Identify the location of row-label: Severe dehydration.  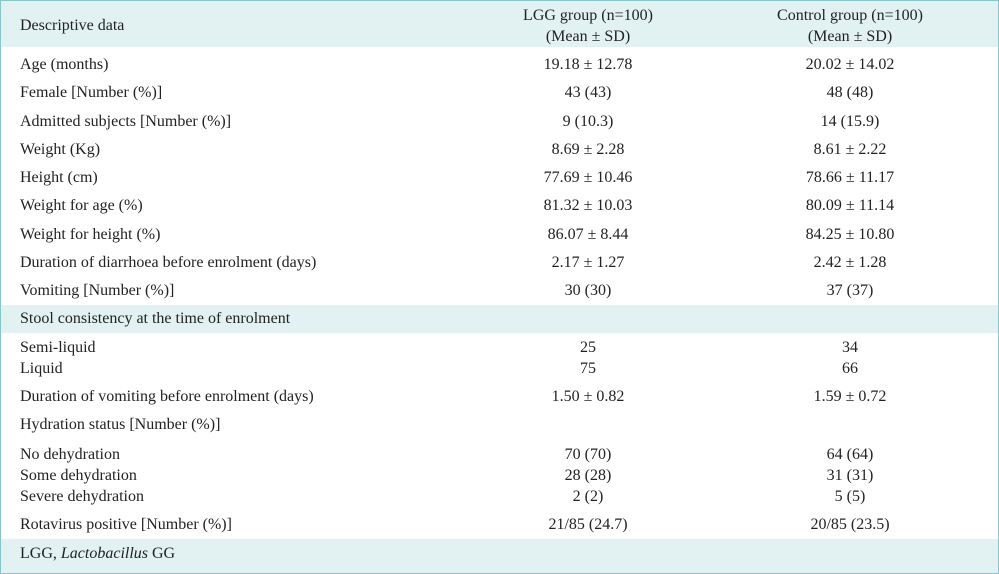
(82, 496).